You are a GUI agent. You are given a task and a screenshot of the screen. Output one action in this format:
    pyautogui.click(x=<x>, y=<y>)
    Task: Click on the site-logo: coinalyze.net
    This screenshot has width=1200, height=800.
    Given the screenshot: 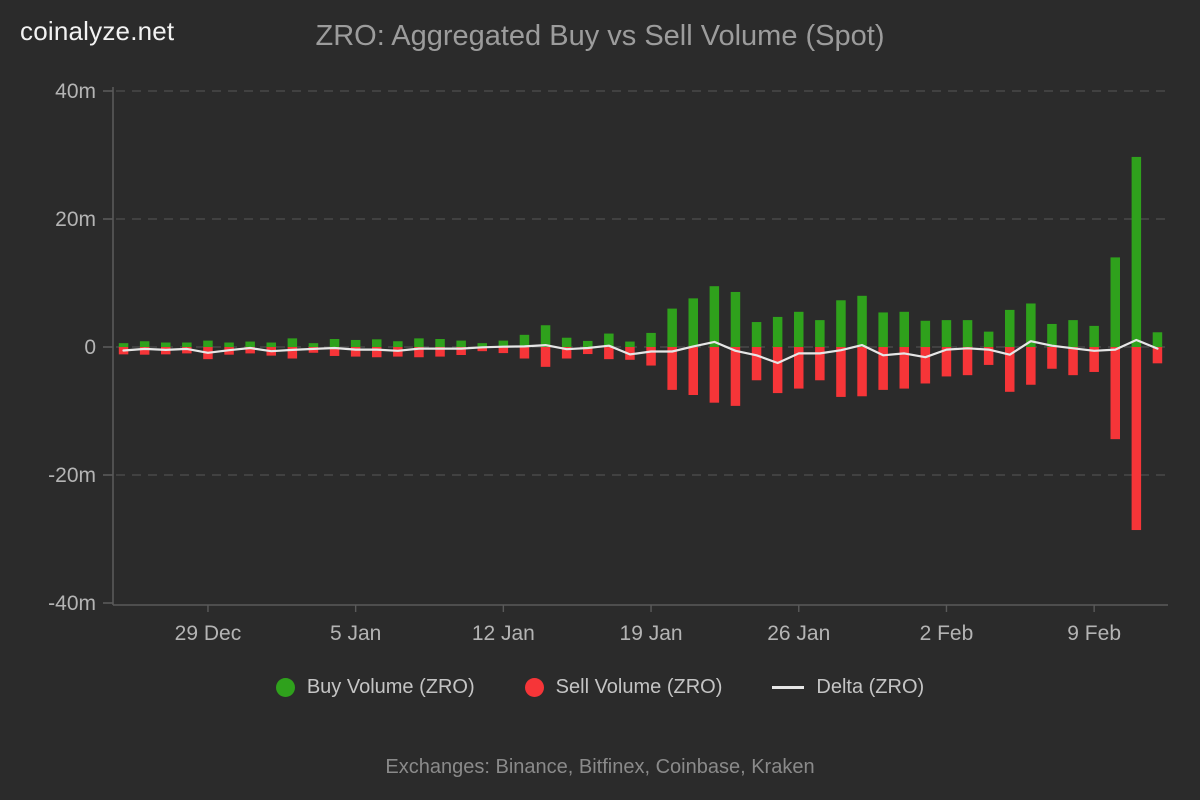 What is the action you would take?
    pyautogui.click(x=97, y=31)
    